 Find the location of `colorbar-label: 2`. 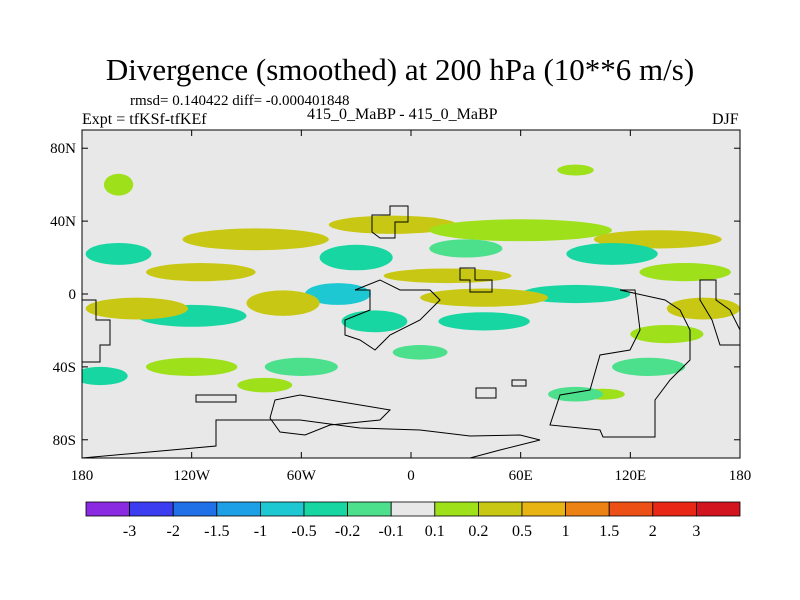

colorbar-label: 2 is located at coordinates (653, 531).